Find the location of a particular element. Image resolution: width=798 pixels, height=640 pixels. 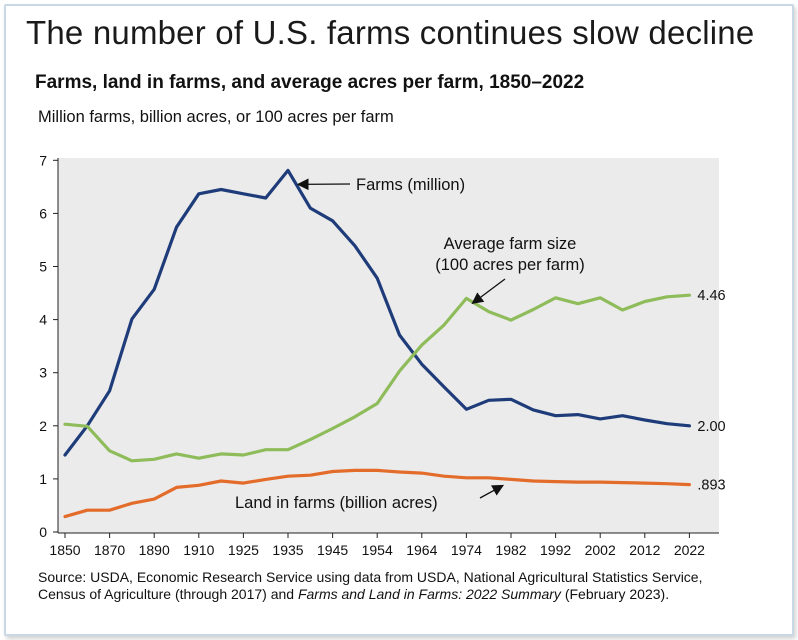

source-text-2: (February 2023). is located at coordinates (615, 594).